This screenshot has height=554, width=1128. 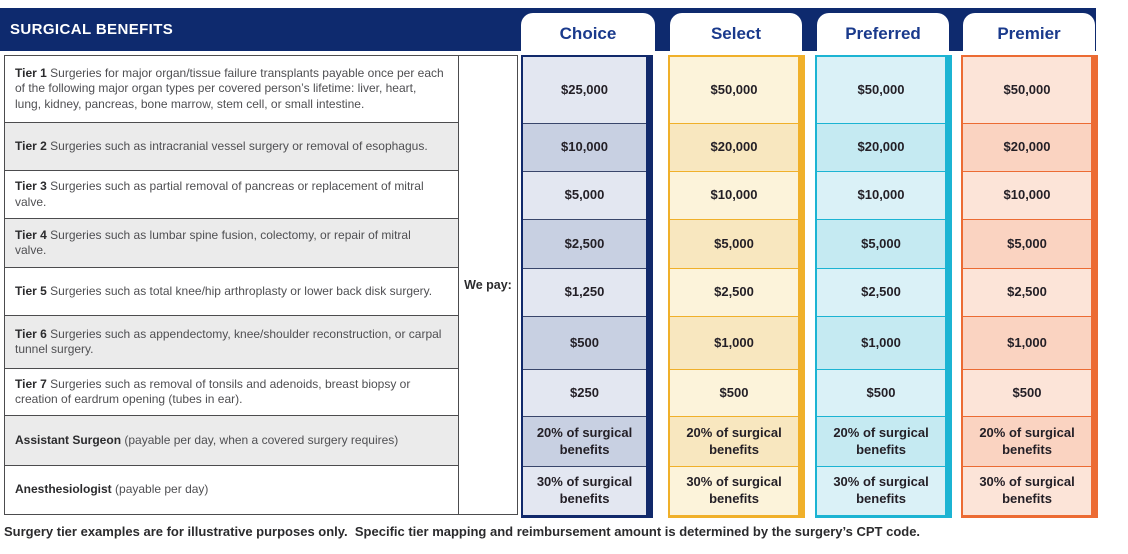 I want to click on choice-tier-4-value: $2,500, so click(x=584, y=244).